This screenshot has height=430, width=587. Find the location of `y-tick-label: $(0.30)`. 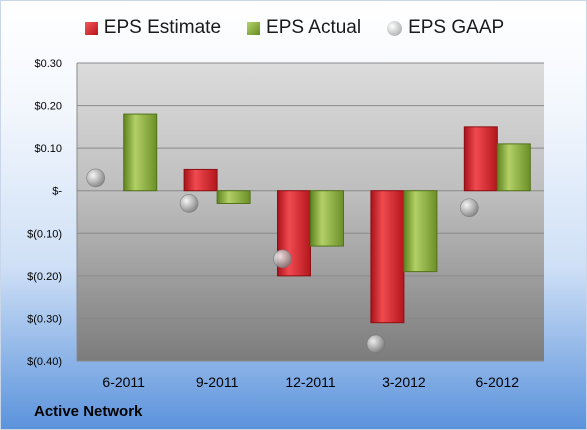

y-tick-label: $(0.30) is located at coordinates (44, 319).